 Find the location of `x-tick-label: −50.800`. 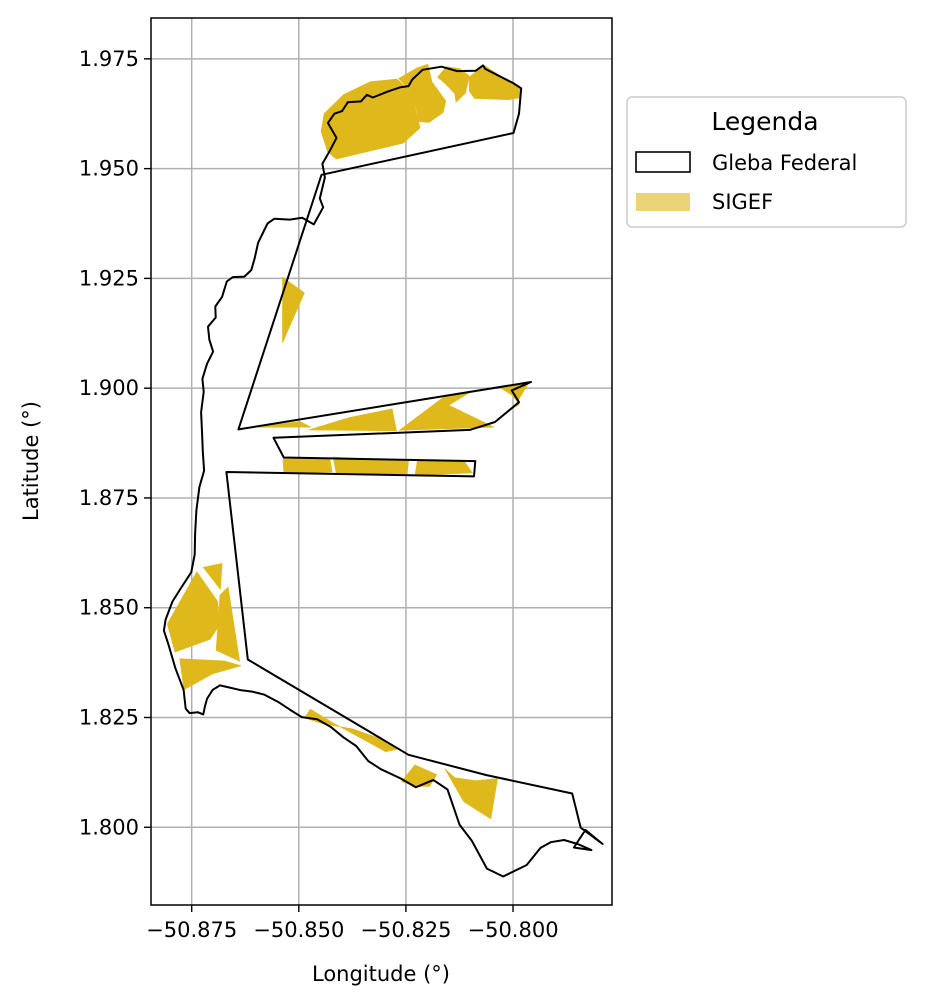

x-tick-label: −50.800 is located at coordinates (512, 930).